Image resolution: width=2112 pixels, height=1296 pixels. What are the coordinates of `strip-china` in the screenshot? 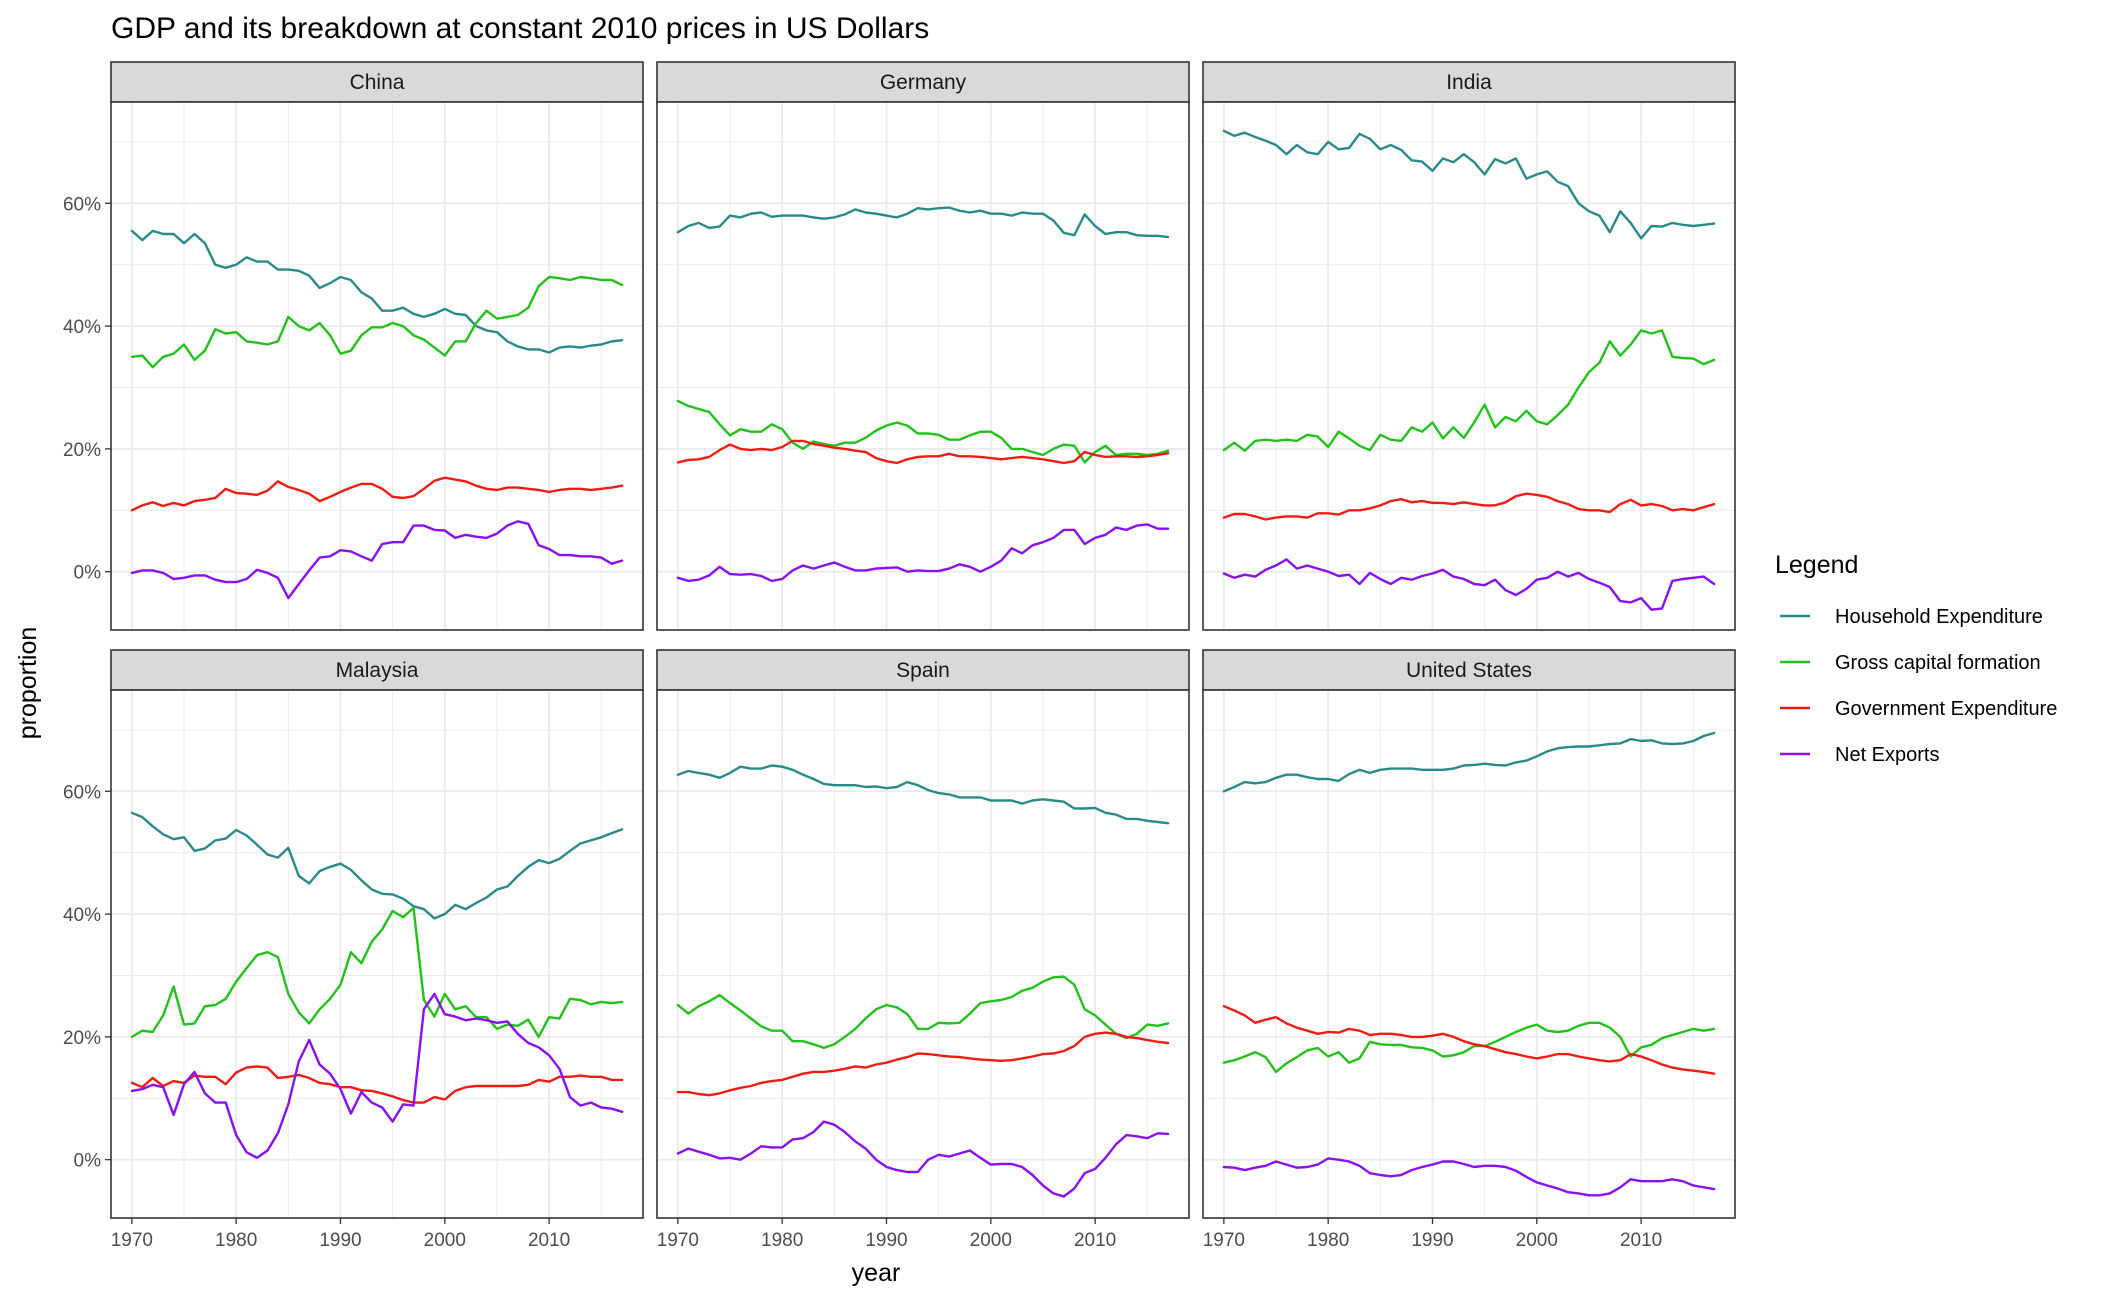 It's located at (377, 82).